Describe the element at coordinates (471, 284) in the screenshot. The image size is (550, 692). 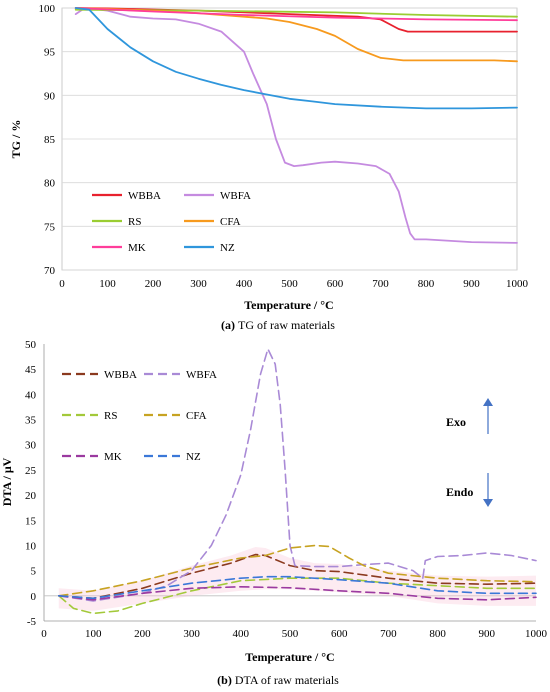
I see `tg-x-tick-label: 900` at that location.